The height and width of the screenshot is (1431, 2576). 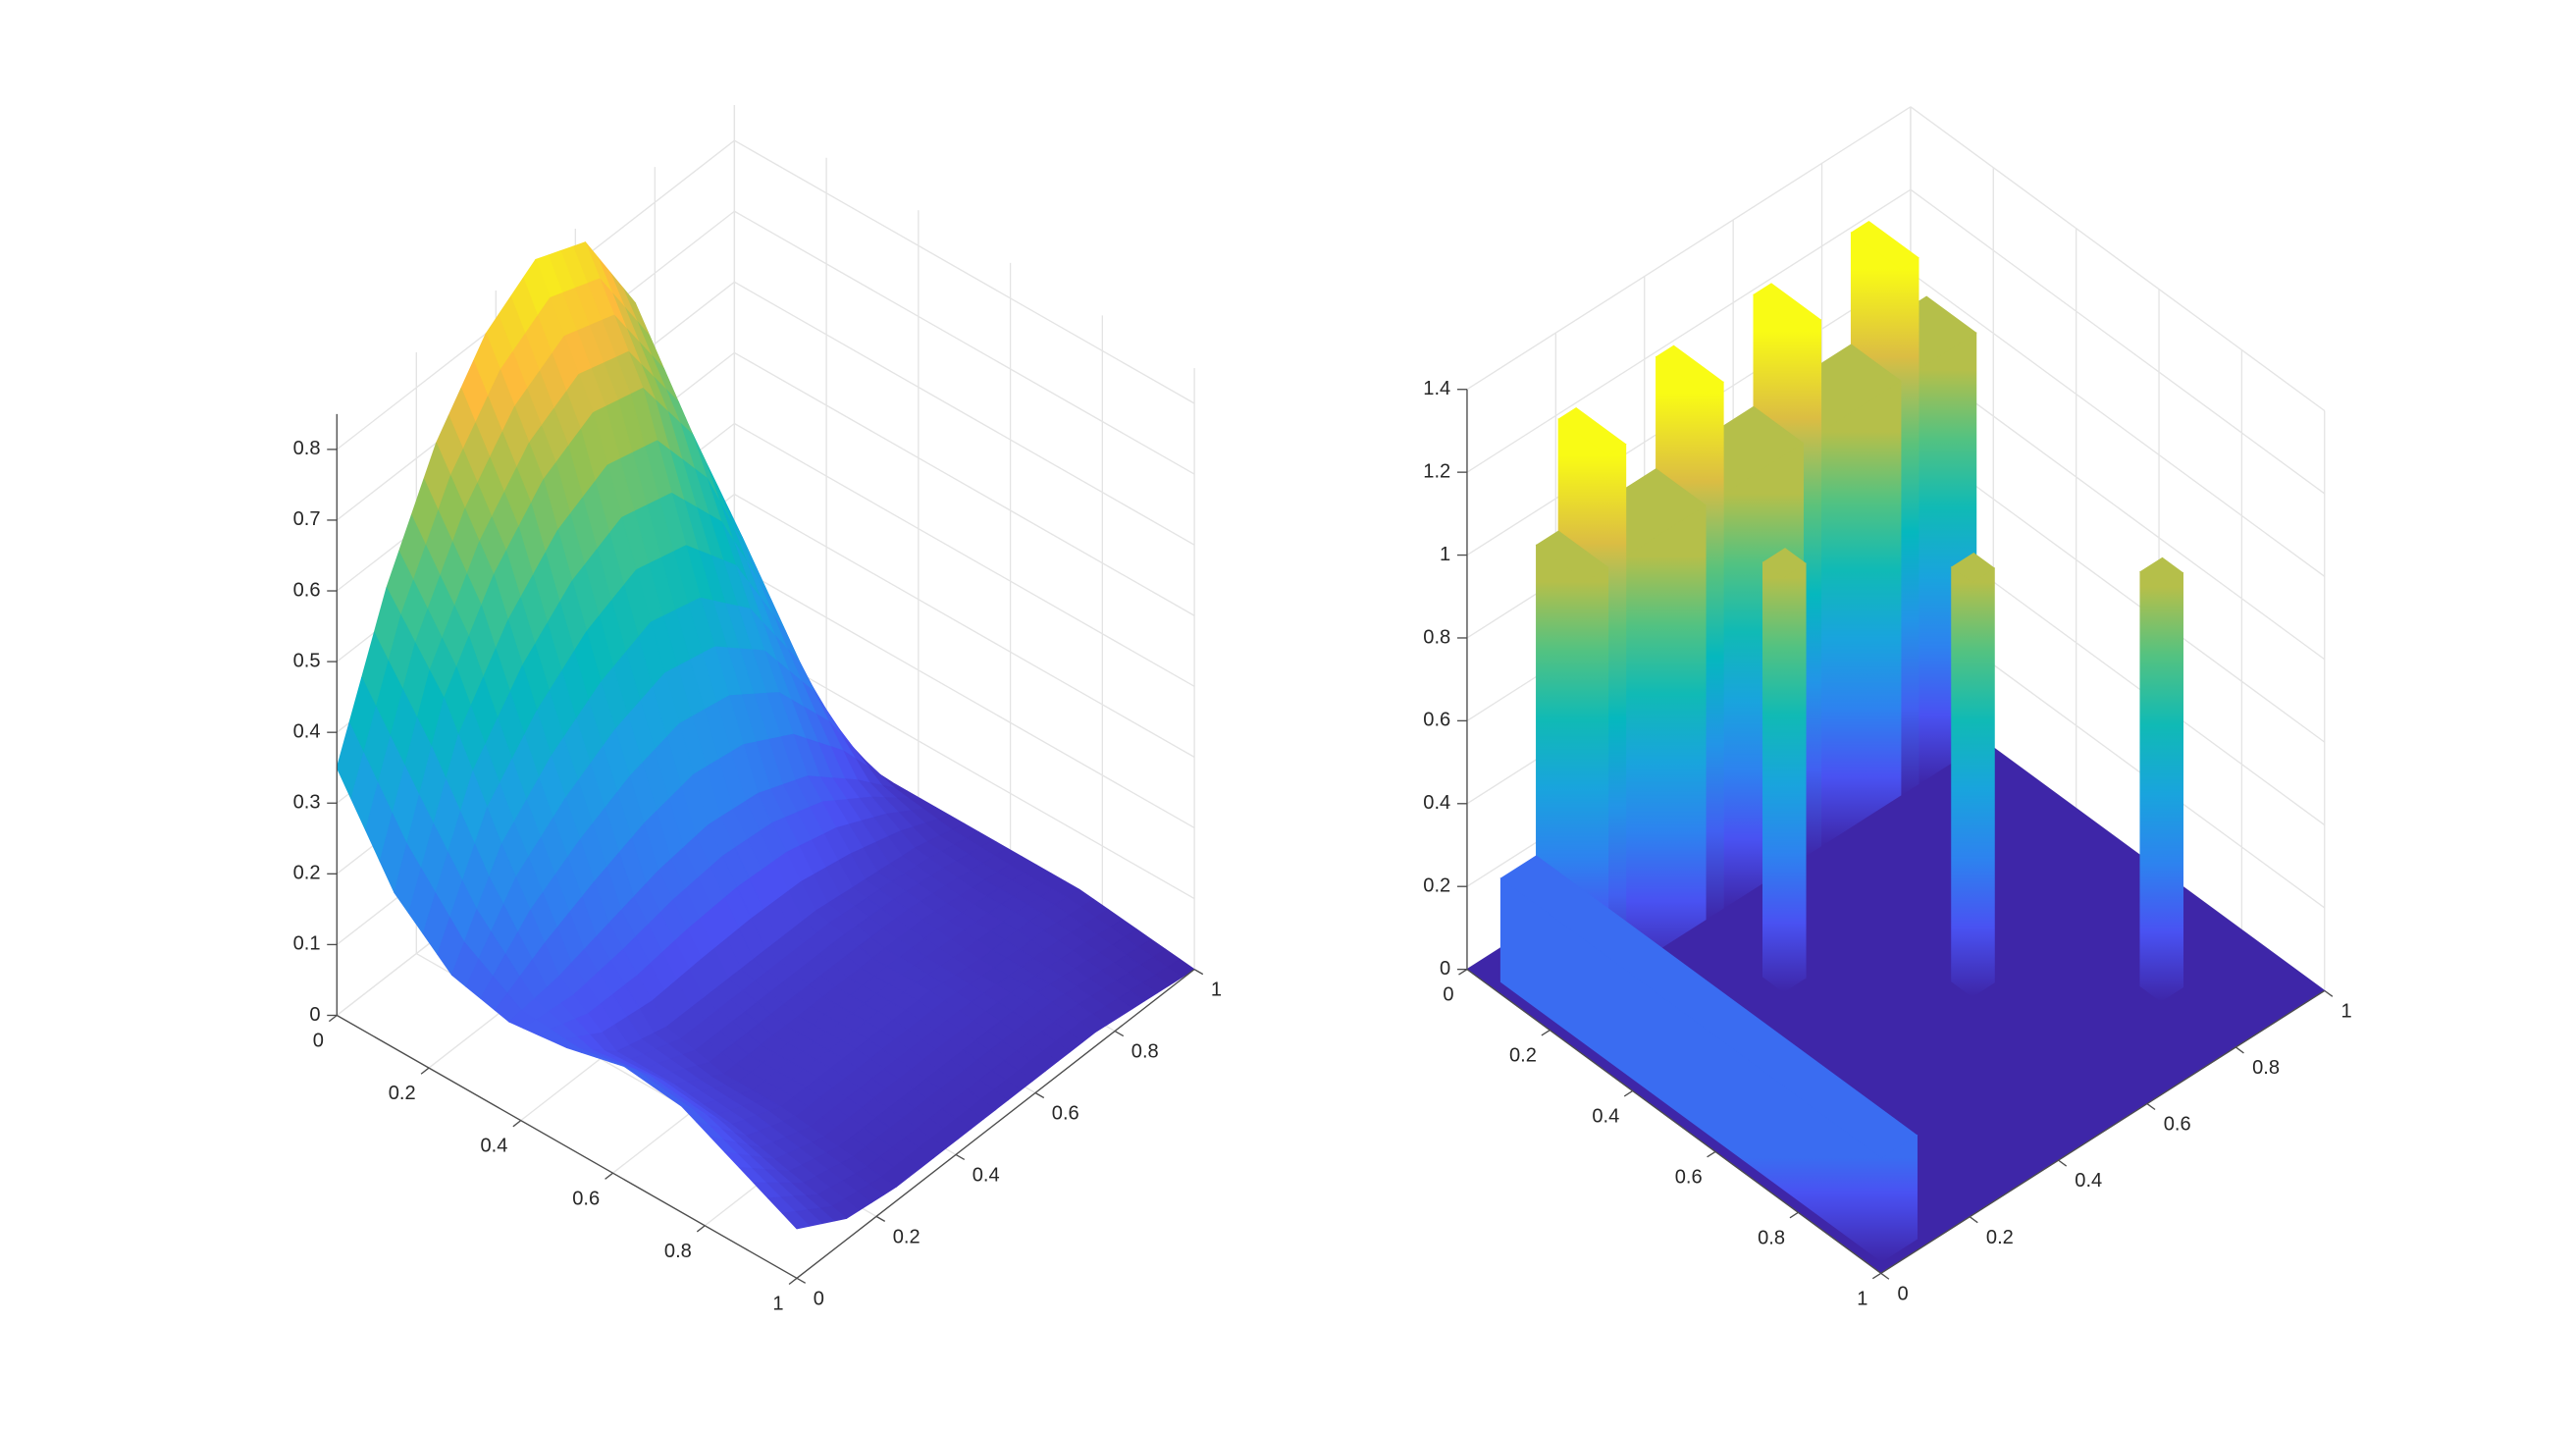 I want to click on y-axis, so click(x=2103, y=1131).